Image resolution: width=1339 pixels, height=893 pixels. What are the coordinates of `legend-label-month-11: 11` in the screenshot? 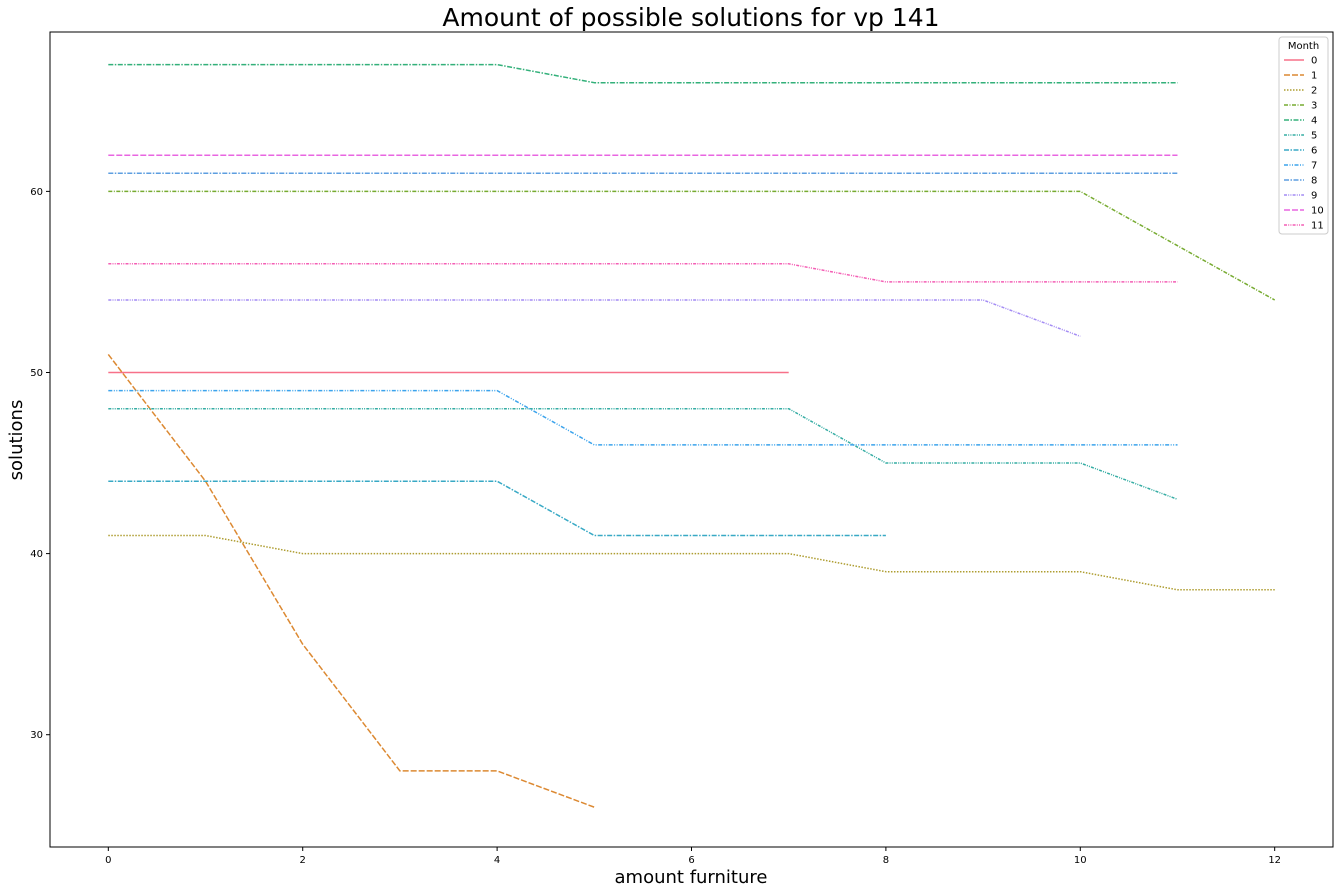 It's located at (1317, 226).